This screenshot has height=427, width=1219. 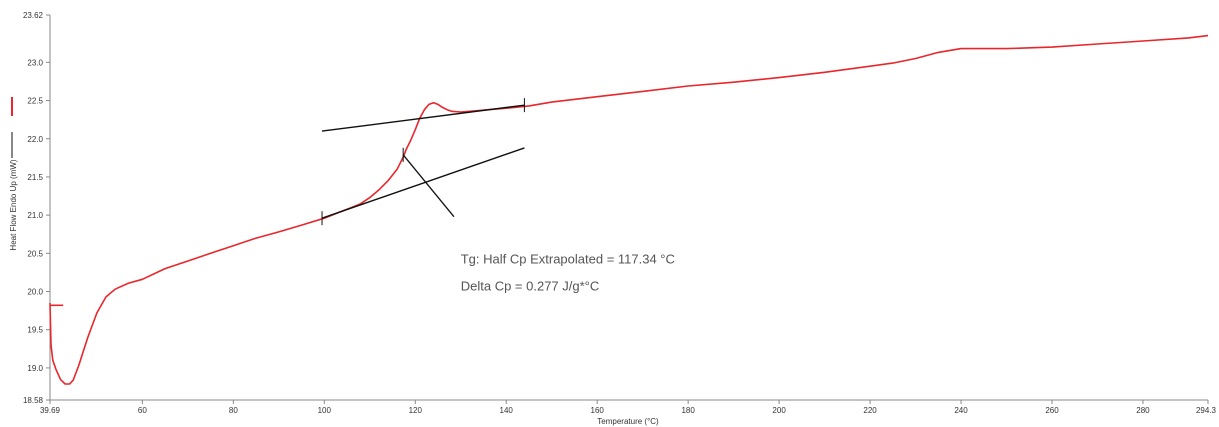 What do you see at coordinates (779, 410) in the screenshot?
I see `x-tick-label: 200` at bounding box center [779, 410].